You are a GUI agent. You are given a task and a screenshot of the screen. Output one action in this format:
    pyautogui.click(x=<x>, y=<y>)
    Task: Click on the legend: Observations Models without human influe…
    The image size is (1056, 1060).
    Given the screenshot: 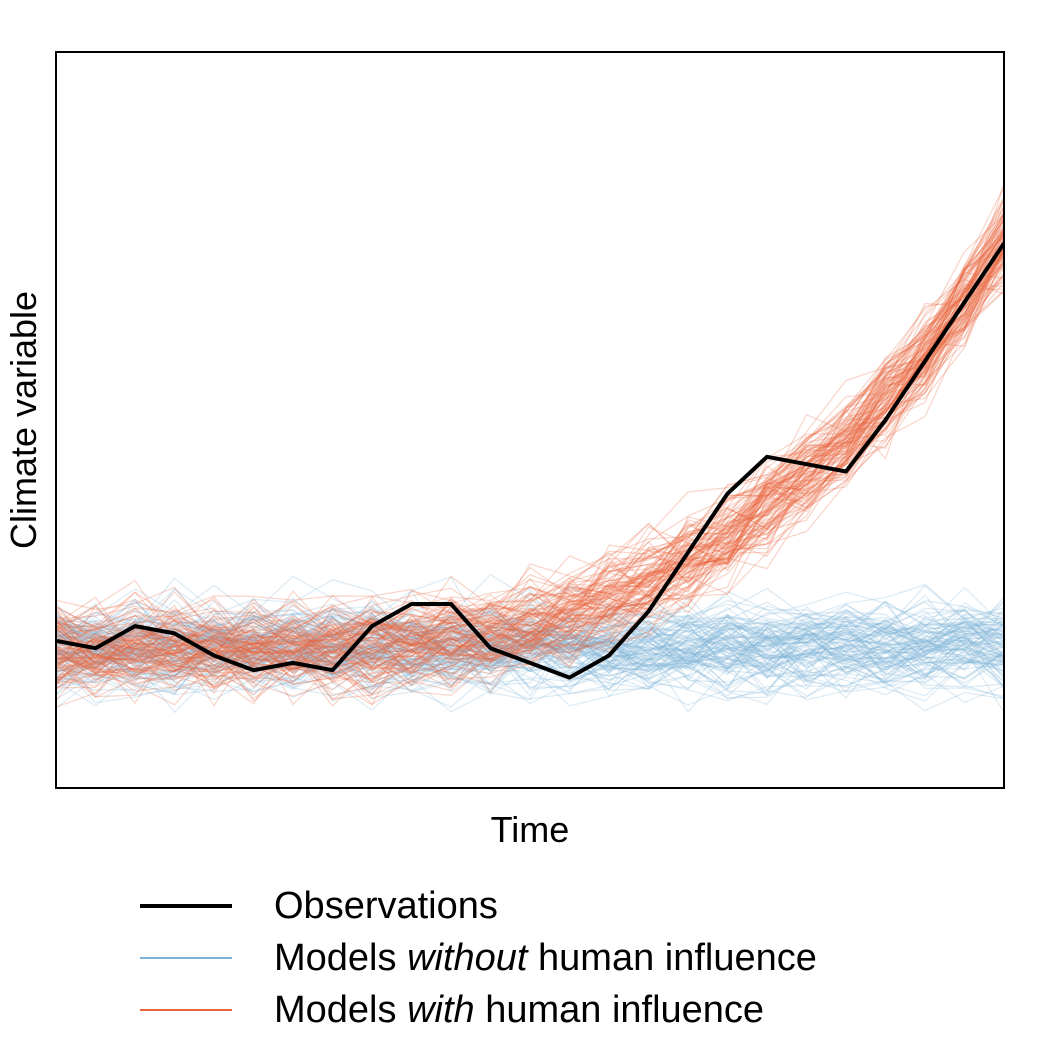 What is the action you would take?
    pyautogui.click(x=478, y=958)
    